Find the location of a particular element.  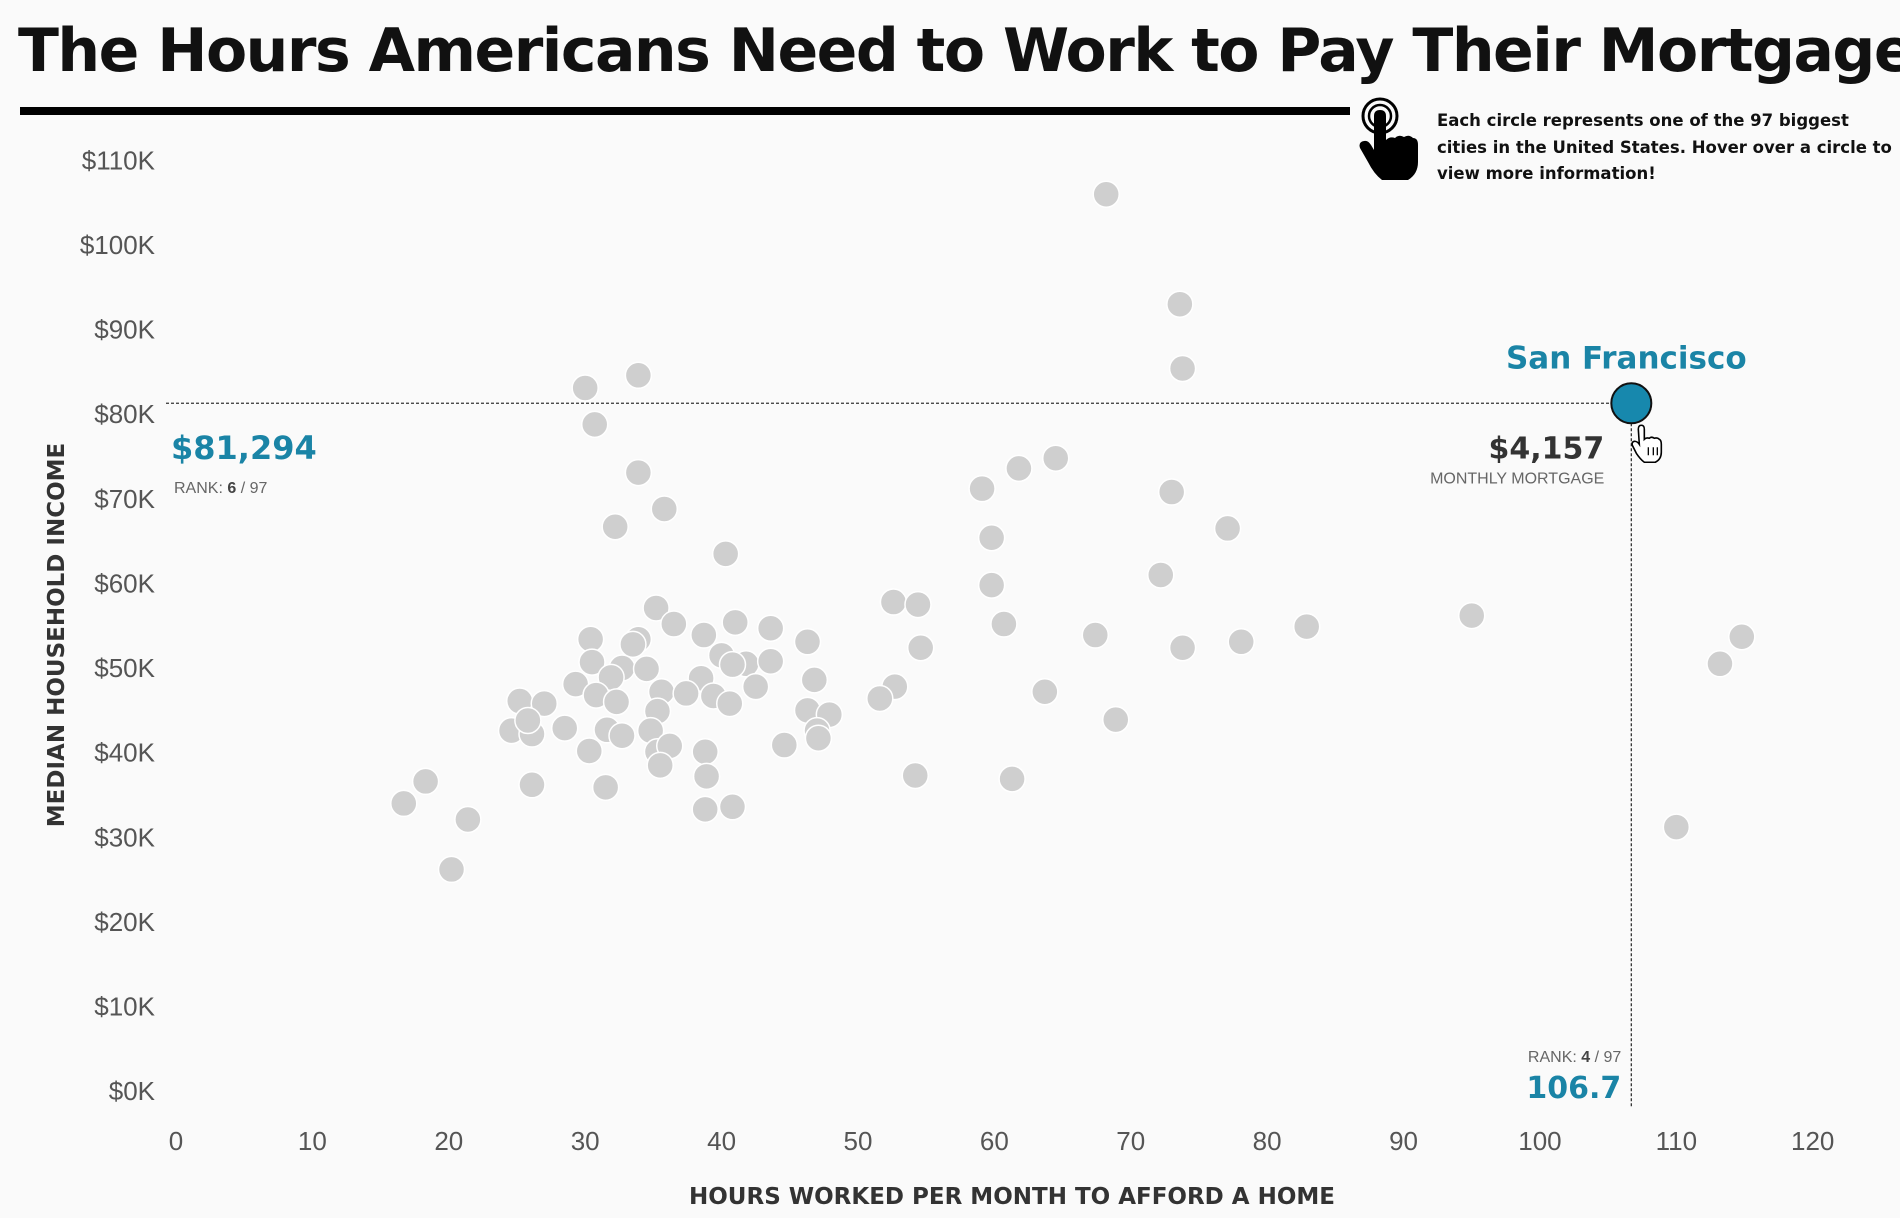

x-tick-label: 60 is located at coordinates (994, 1141).